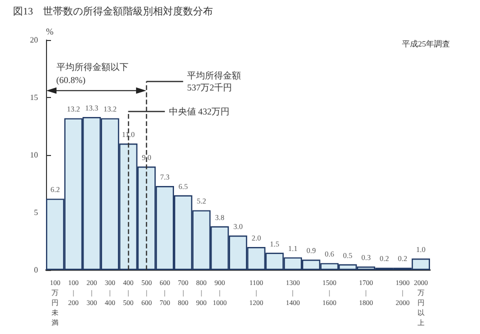 The height and width of the screenshot is (334, 480). What do you see at coordinates (50, 31) in the screenshot?
I see `y-axis-title: %` at bounding box center [50, 31].